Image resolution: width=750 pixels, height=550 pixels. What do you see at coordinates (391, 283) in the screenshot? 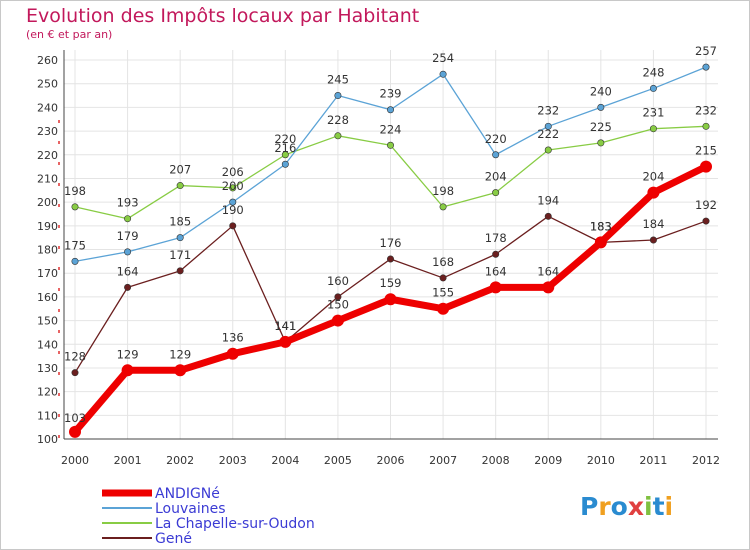
I see `data-label: 159` at bounding box center [391, 283].